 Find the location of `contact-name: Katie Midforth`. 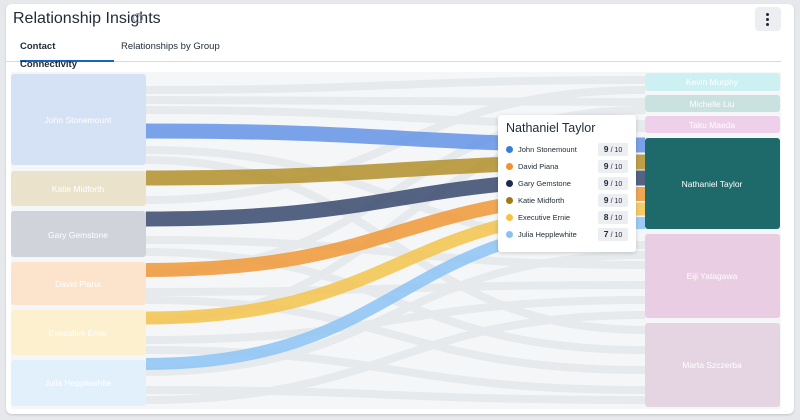

contact-name: Katie Midforth is located at coordinates (541, 200).